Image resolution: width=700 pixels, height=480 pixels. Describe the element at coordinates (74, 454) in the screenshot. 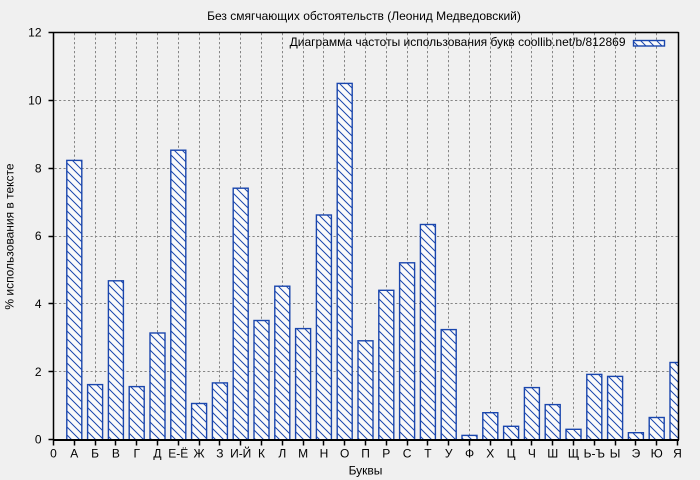

I see `svg-text: А` at that location.